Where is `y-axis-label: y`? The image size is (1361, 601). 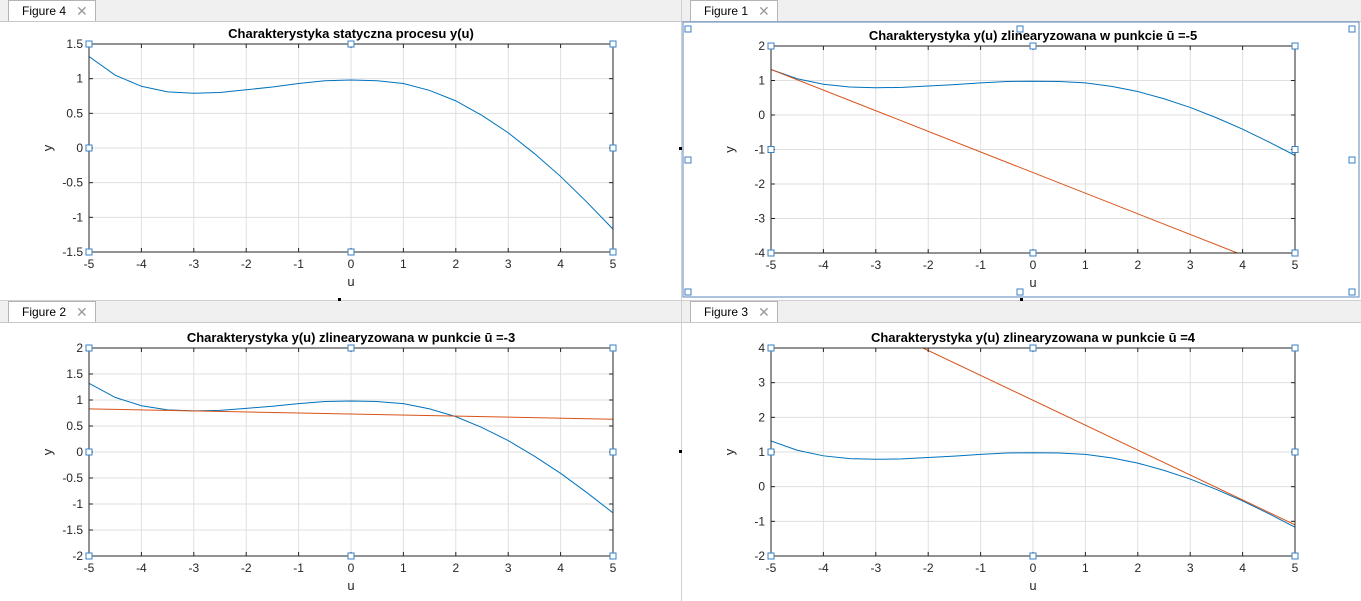
y-axis-label: y is located at coordinates (729, 149).